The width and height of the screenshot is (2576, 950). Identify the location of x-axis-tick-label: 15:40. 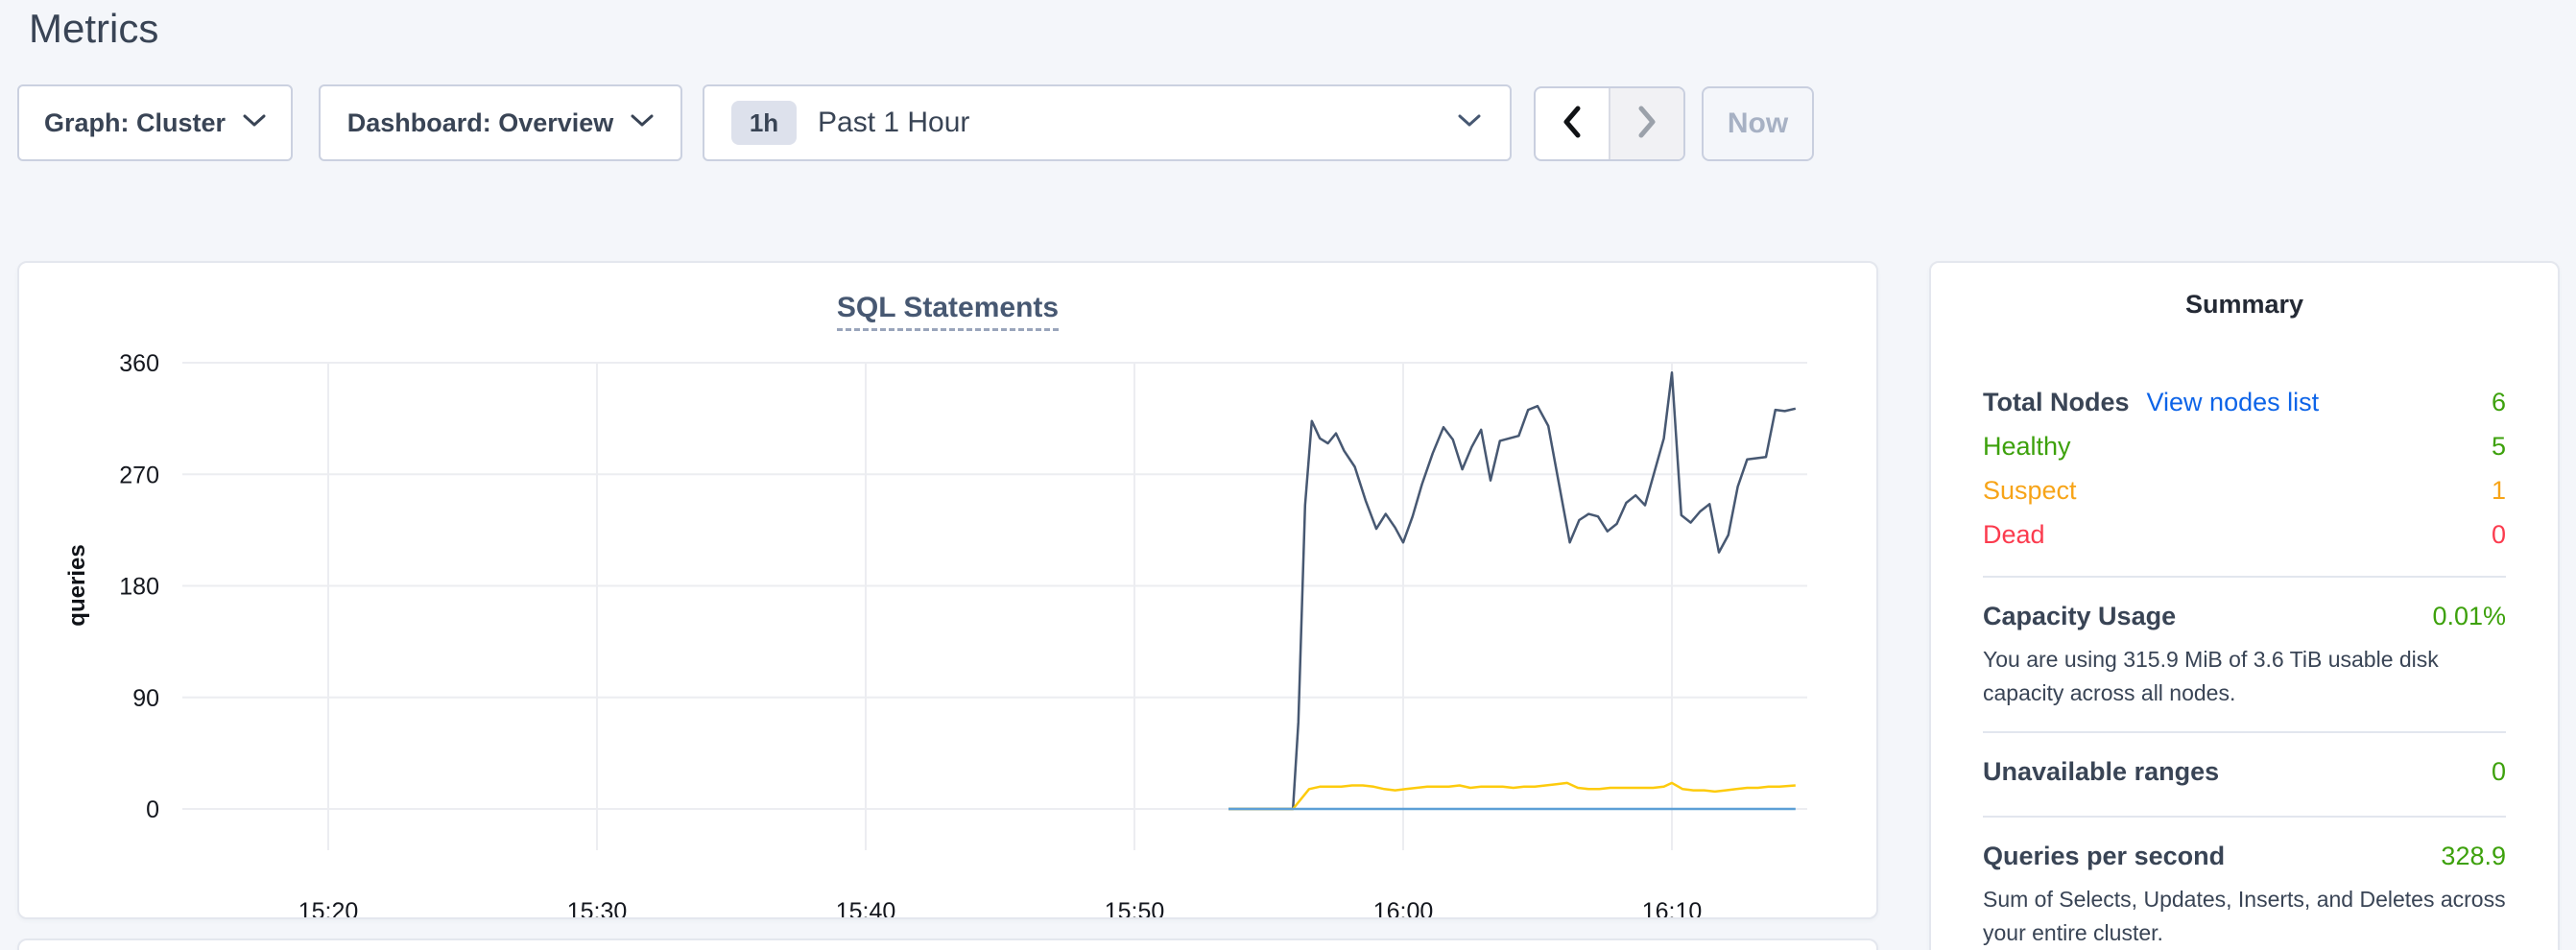
(866, 907).